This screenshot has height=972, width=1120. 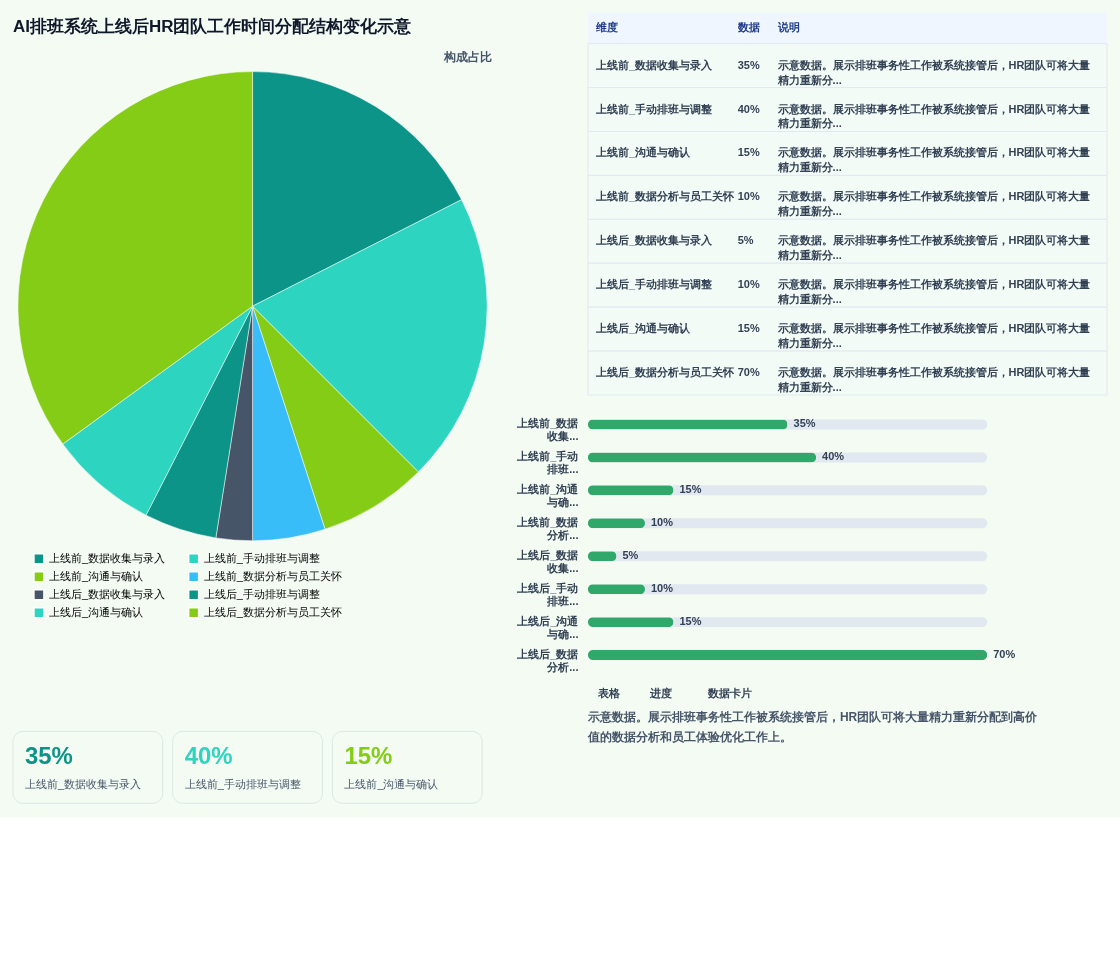 What do you see at coordinates (1004, 654) in the screenshot?
I see `data-label: 70%` at bounding box center [1004, 654].